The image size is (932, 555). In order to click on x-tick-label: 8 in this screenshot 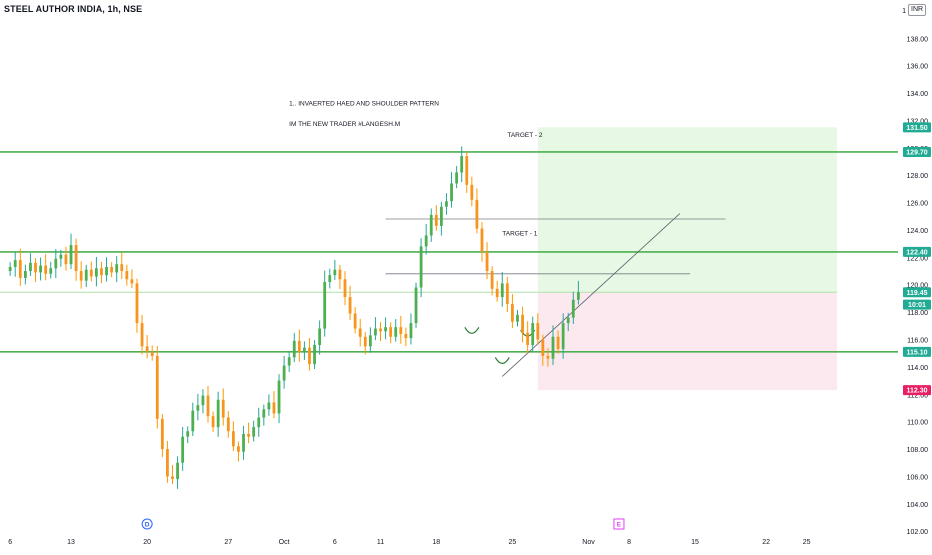, I will do `click(629, 542)`.